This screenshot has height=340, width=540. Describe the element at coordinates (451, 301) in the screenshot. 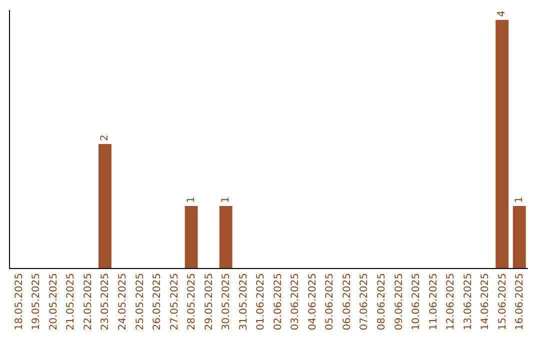

I see `x-tick-label: 12.06.2025` at that location.